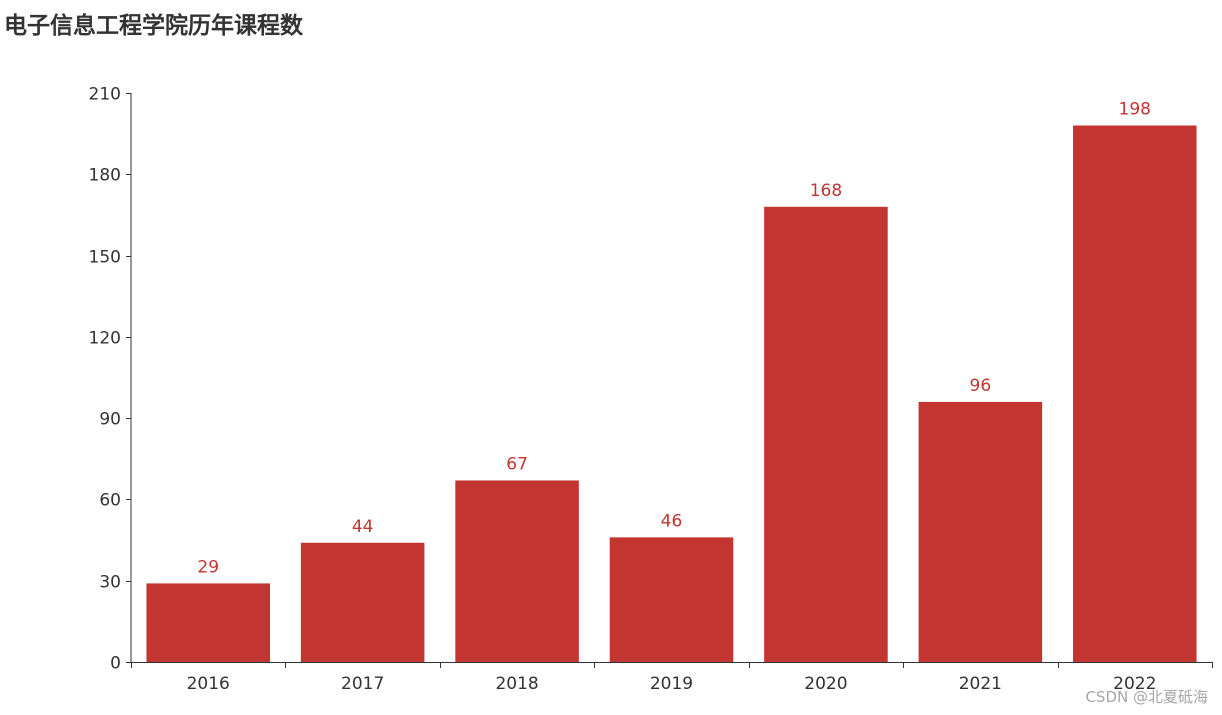 Image resolution: width=1222 pixels, height=715 pixels. I want to click on x-tick-label: 2021, so click(980, 684).